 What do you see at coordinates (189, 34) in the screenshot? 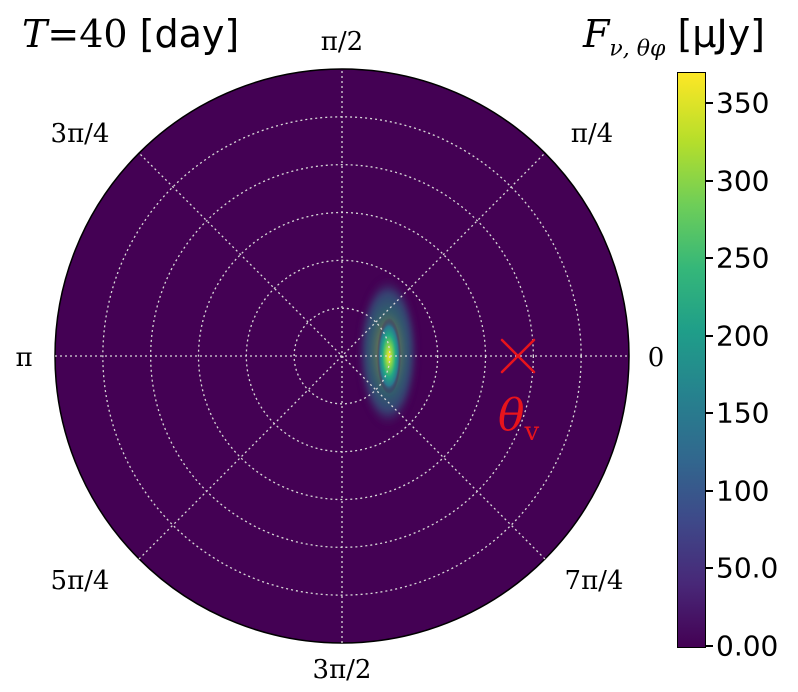
I see `title-unit: [day]` at bounding box center [189, 34].